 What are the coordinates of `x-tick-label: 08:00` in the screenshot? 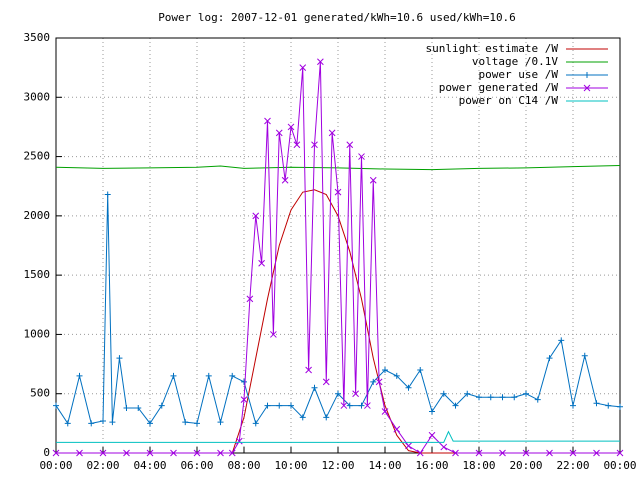 It's located at (243, 465).